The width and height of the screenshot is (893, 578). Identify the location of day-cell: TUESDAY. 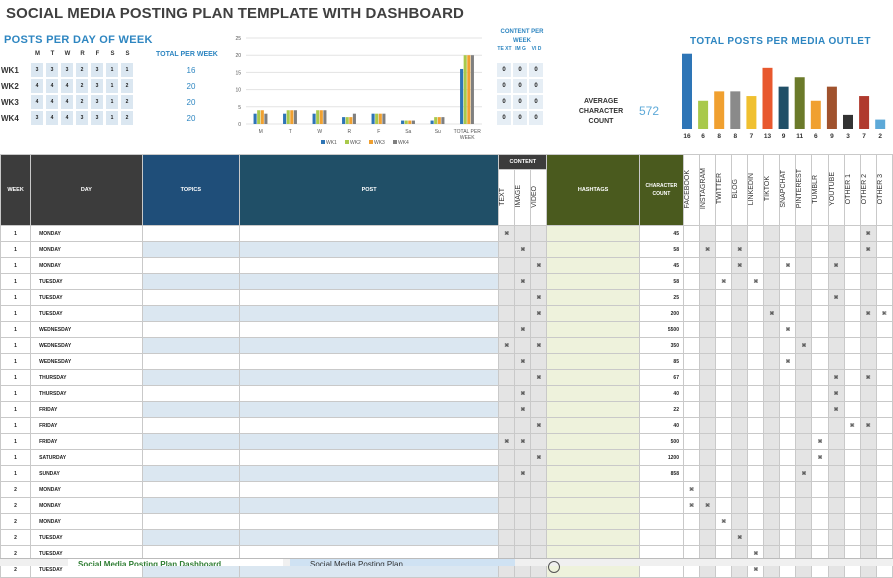
(86, 297).